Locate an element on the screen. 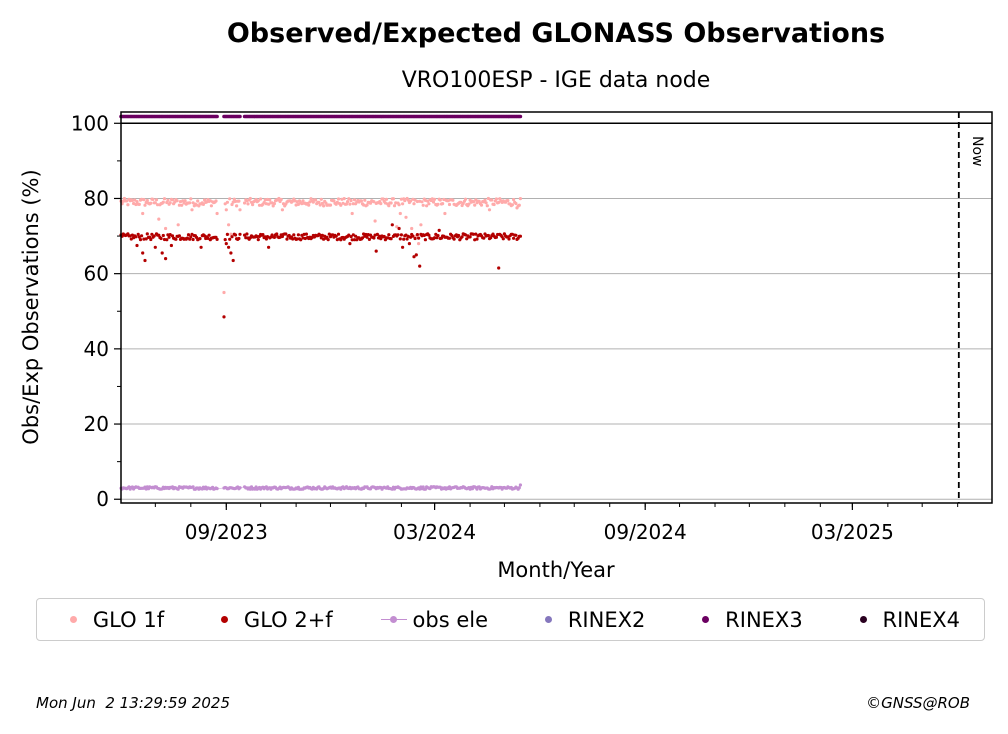 The image size is (1008, 734). legend-label: obs ele is located at coordinates (450, 619).